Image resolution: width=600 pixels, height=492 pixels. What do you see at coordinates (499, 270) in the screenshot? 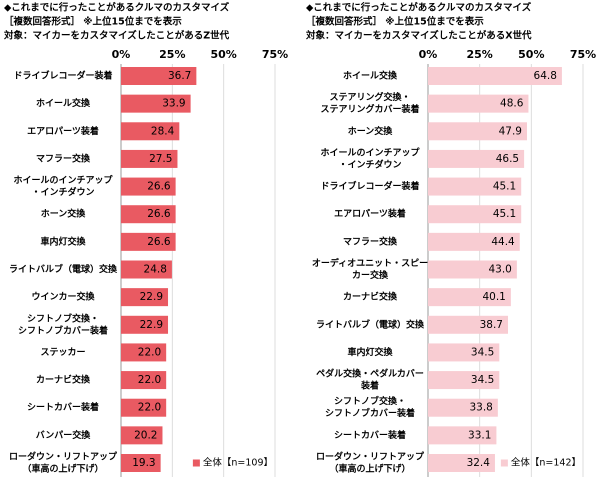
I see `value-label: 43.0` at bounding box center [499, 270].